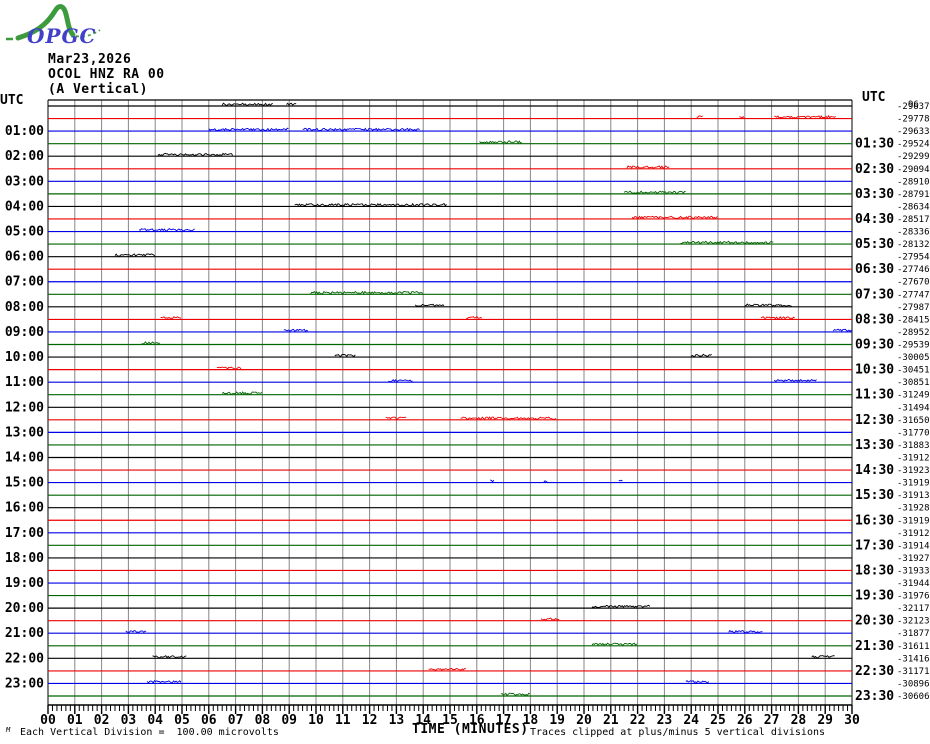 This screenshot has height=744, width=930. I want to click on row-mean-value: -32123, so click(913, 622).